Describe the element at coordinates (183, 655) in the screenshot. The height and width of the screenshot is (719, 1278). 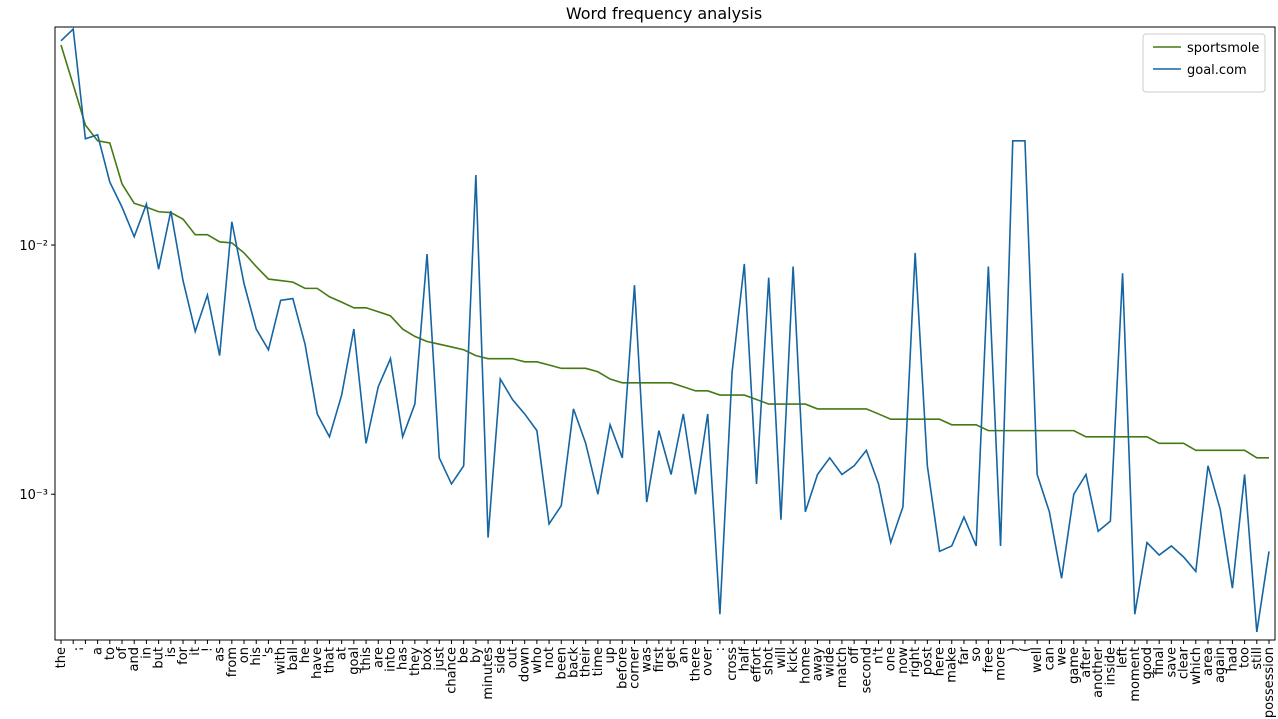
I see `x-tick-label: for` at that location.